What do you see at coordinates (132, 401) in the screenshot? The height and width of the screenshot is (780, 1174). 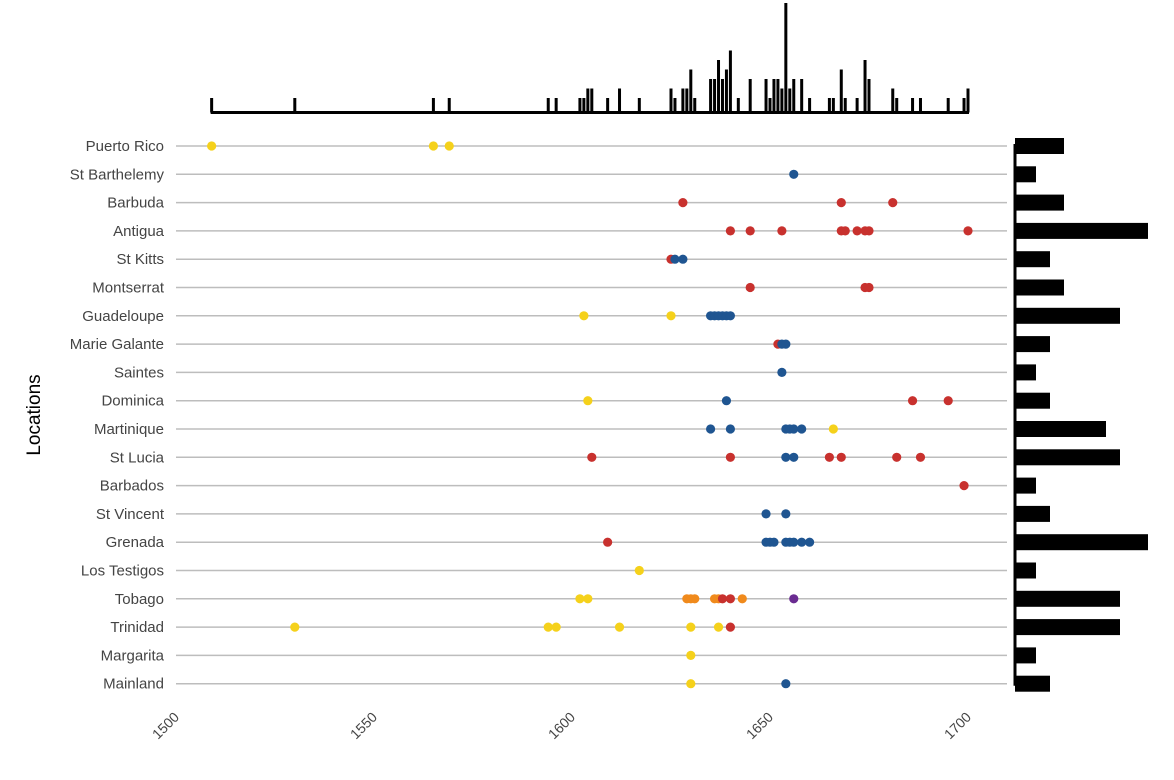 I see `location-label: Dominica` at bounding box center [132, 401].